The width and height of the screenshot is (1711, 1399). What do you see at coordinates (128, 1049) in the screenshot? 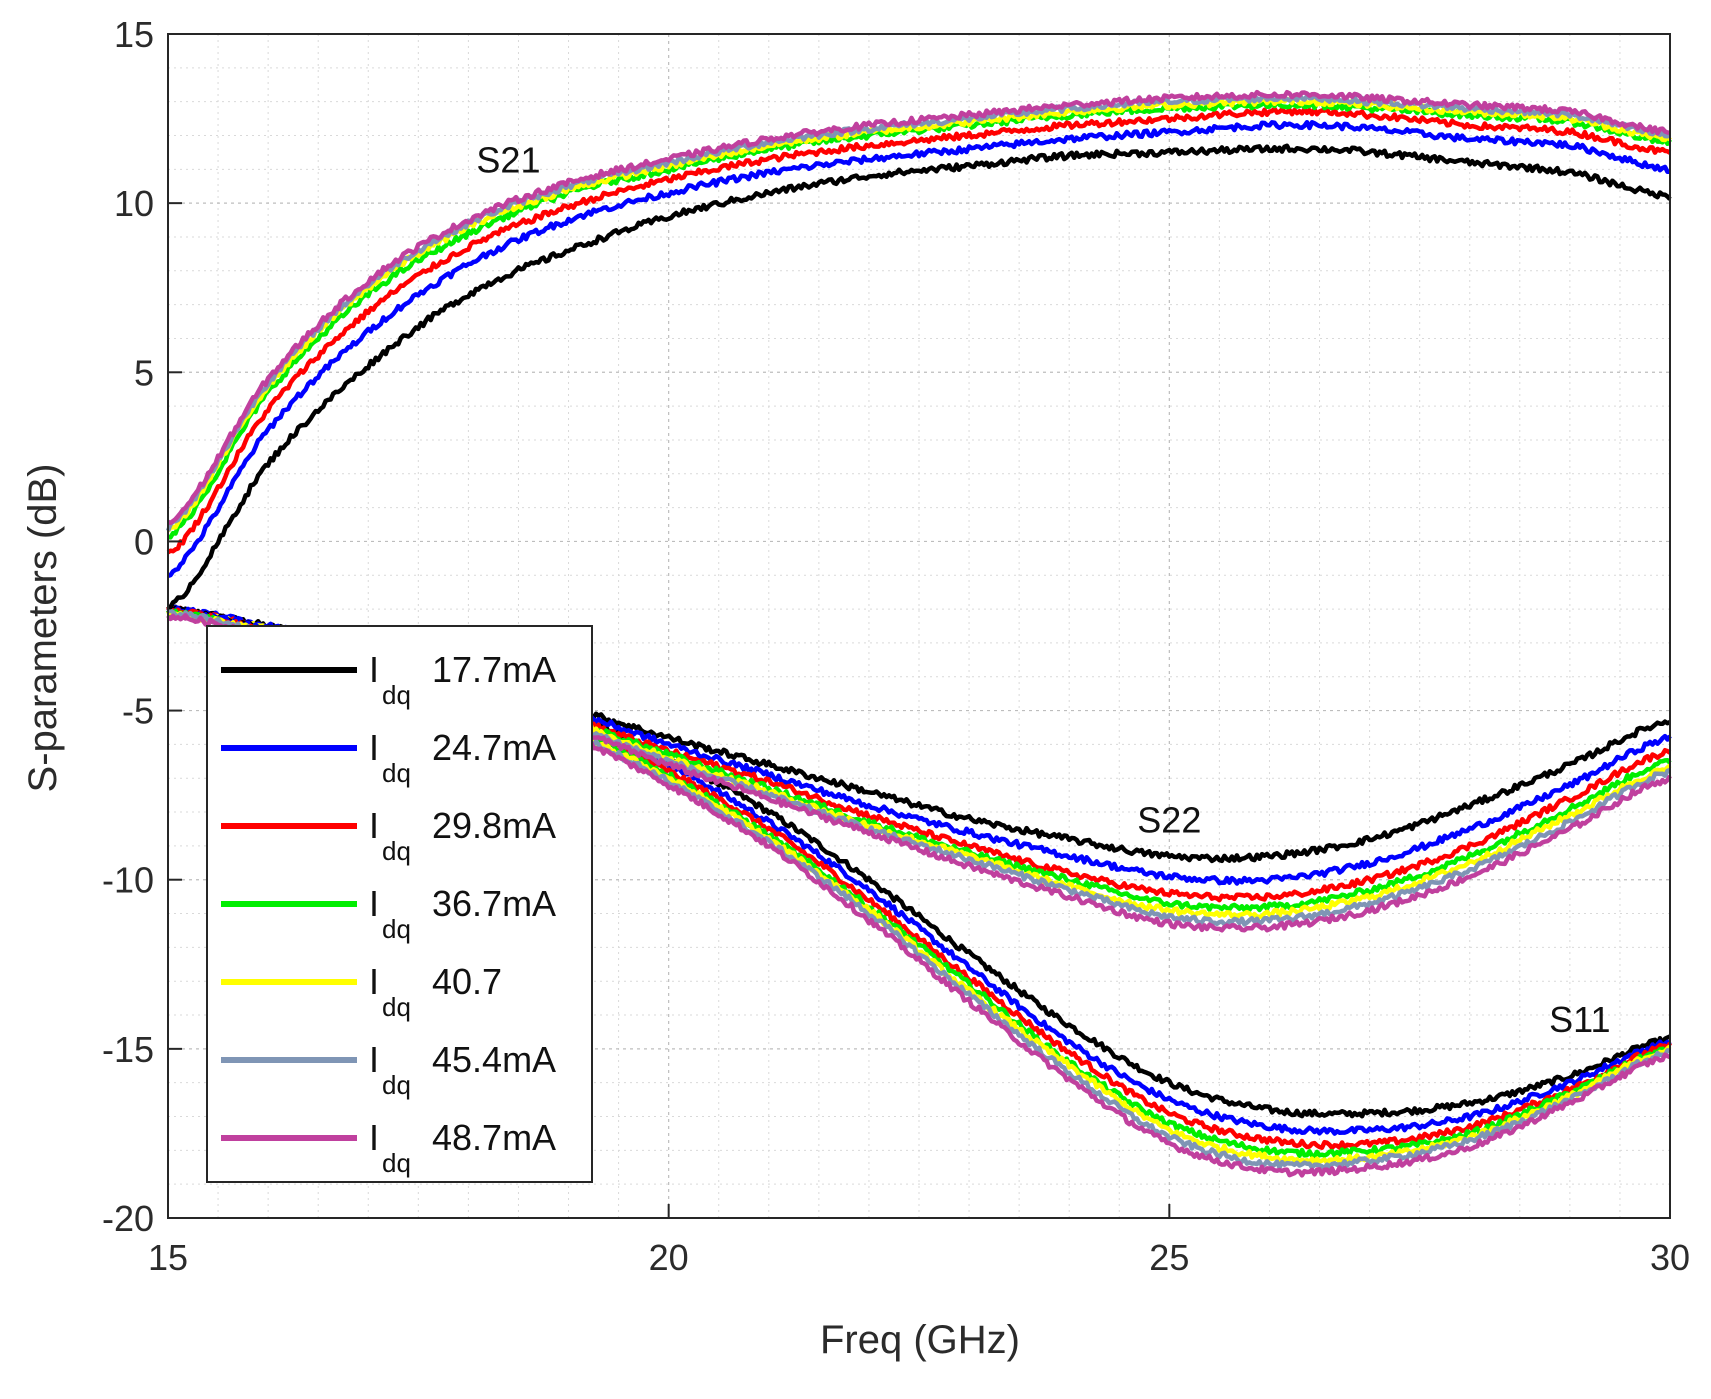
I see `y-tick-label: -15` at bounding box center [128, 1049].